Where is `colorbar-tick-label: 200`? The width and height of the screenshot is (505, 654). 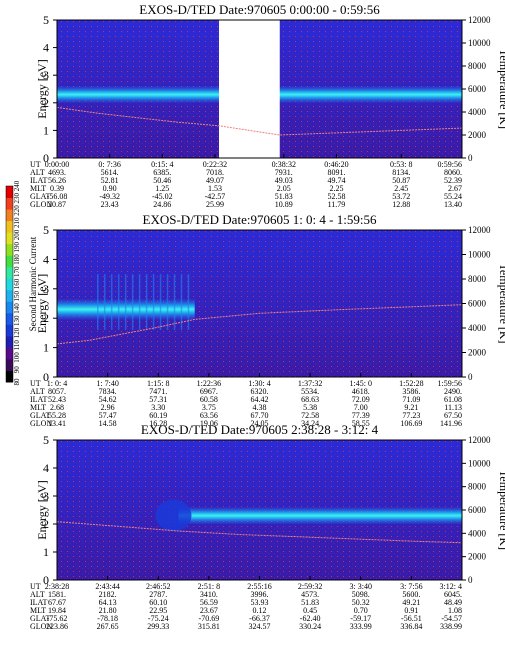
colorbar-tick-label: 200 is located at coordinates (17, 234).